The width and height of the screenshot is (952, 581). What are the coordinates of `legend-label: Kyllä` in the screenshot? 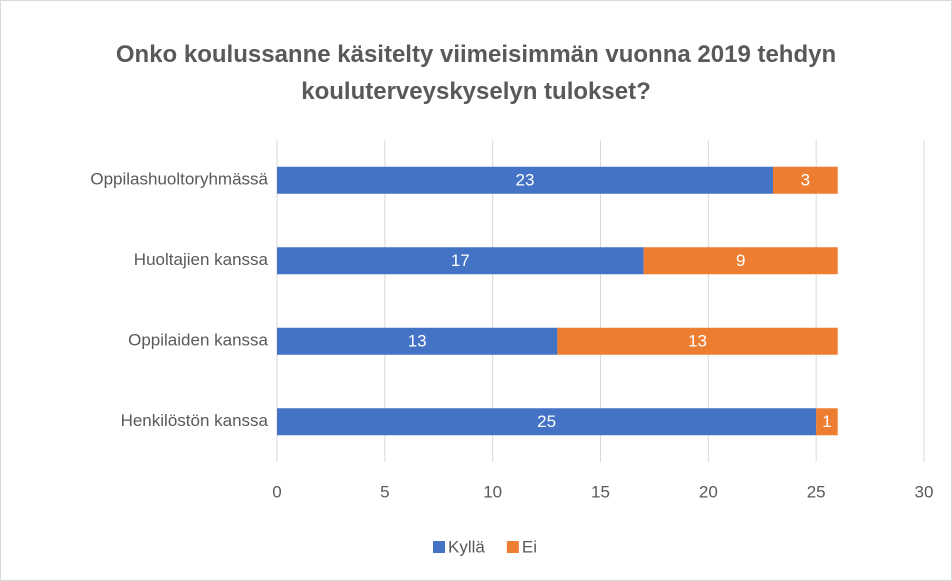 It's located at (466, 546).